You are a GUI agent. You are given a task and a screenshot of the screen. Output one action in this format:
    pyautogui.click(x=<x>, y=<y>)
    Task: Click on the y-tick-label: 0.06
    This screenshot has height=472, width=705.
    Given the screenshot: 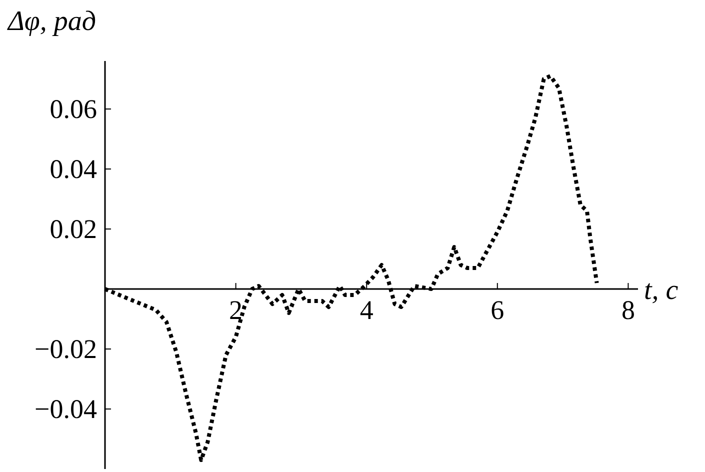 What is the action you would take?
    pyautogui.click(x=73, y=109)
    